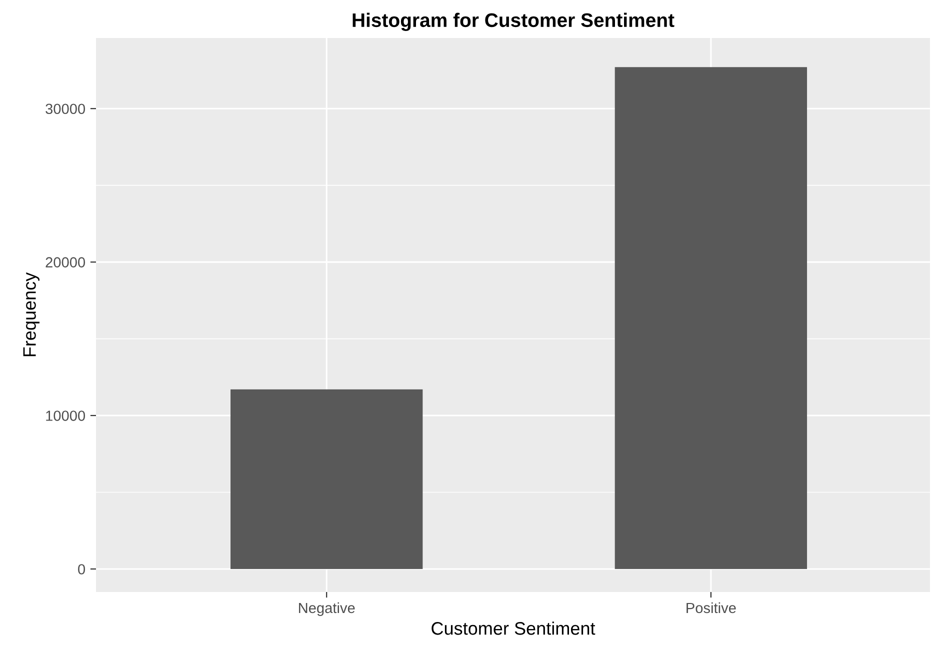 Image resolution: width=931 pixels, height=650 pixels. Describe the element at coordinates (327, 609) in the screenshot. I see `x-tick-label: Negative` at that location.